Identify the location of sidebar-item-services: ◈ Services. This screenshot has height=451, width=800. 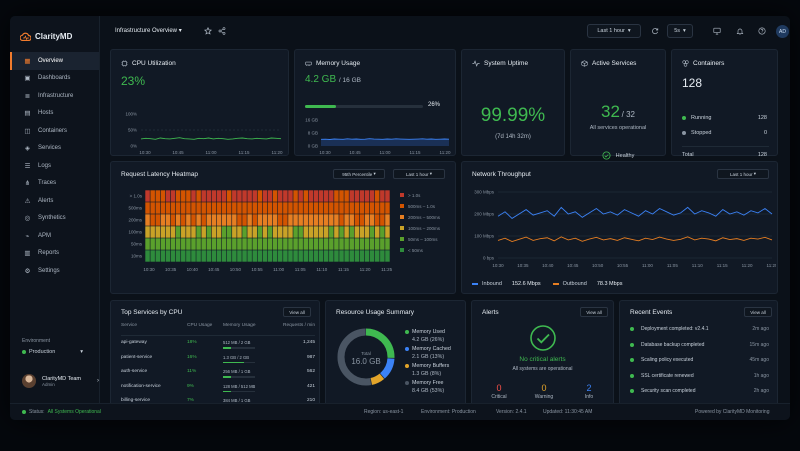
(54, 149).